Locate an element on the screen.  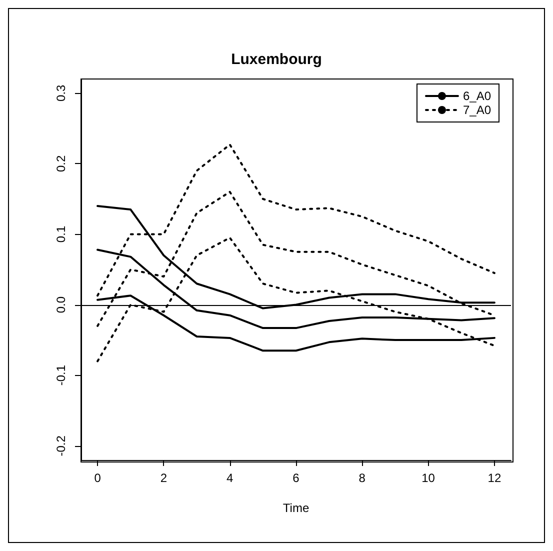
legend-label: 7_A0 is located at coordinates (477, 110).